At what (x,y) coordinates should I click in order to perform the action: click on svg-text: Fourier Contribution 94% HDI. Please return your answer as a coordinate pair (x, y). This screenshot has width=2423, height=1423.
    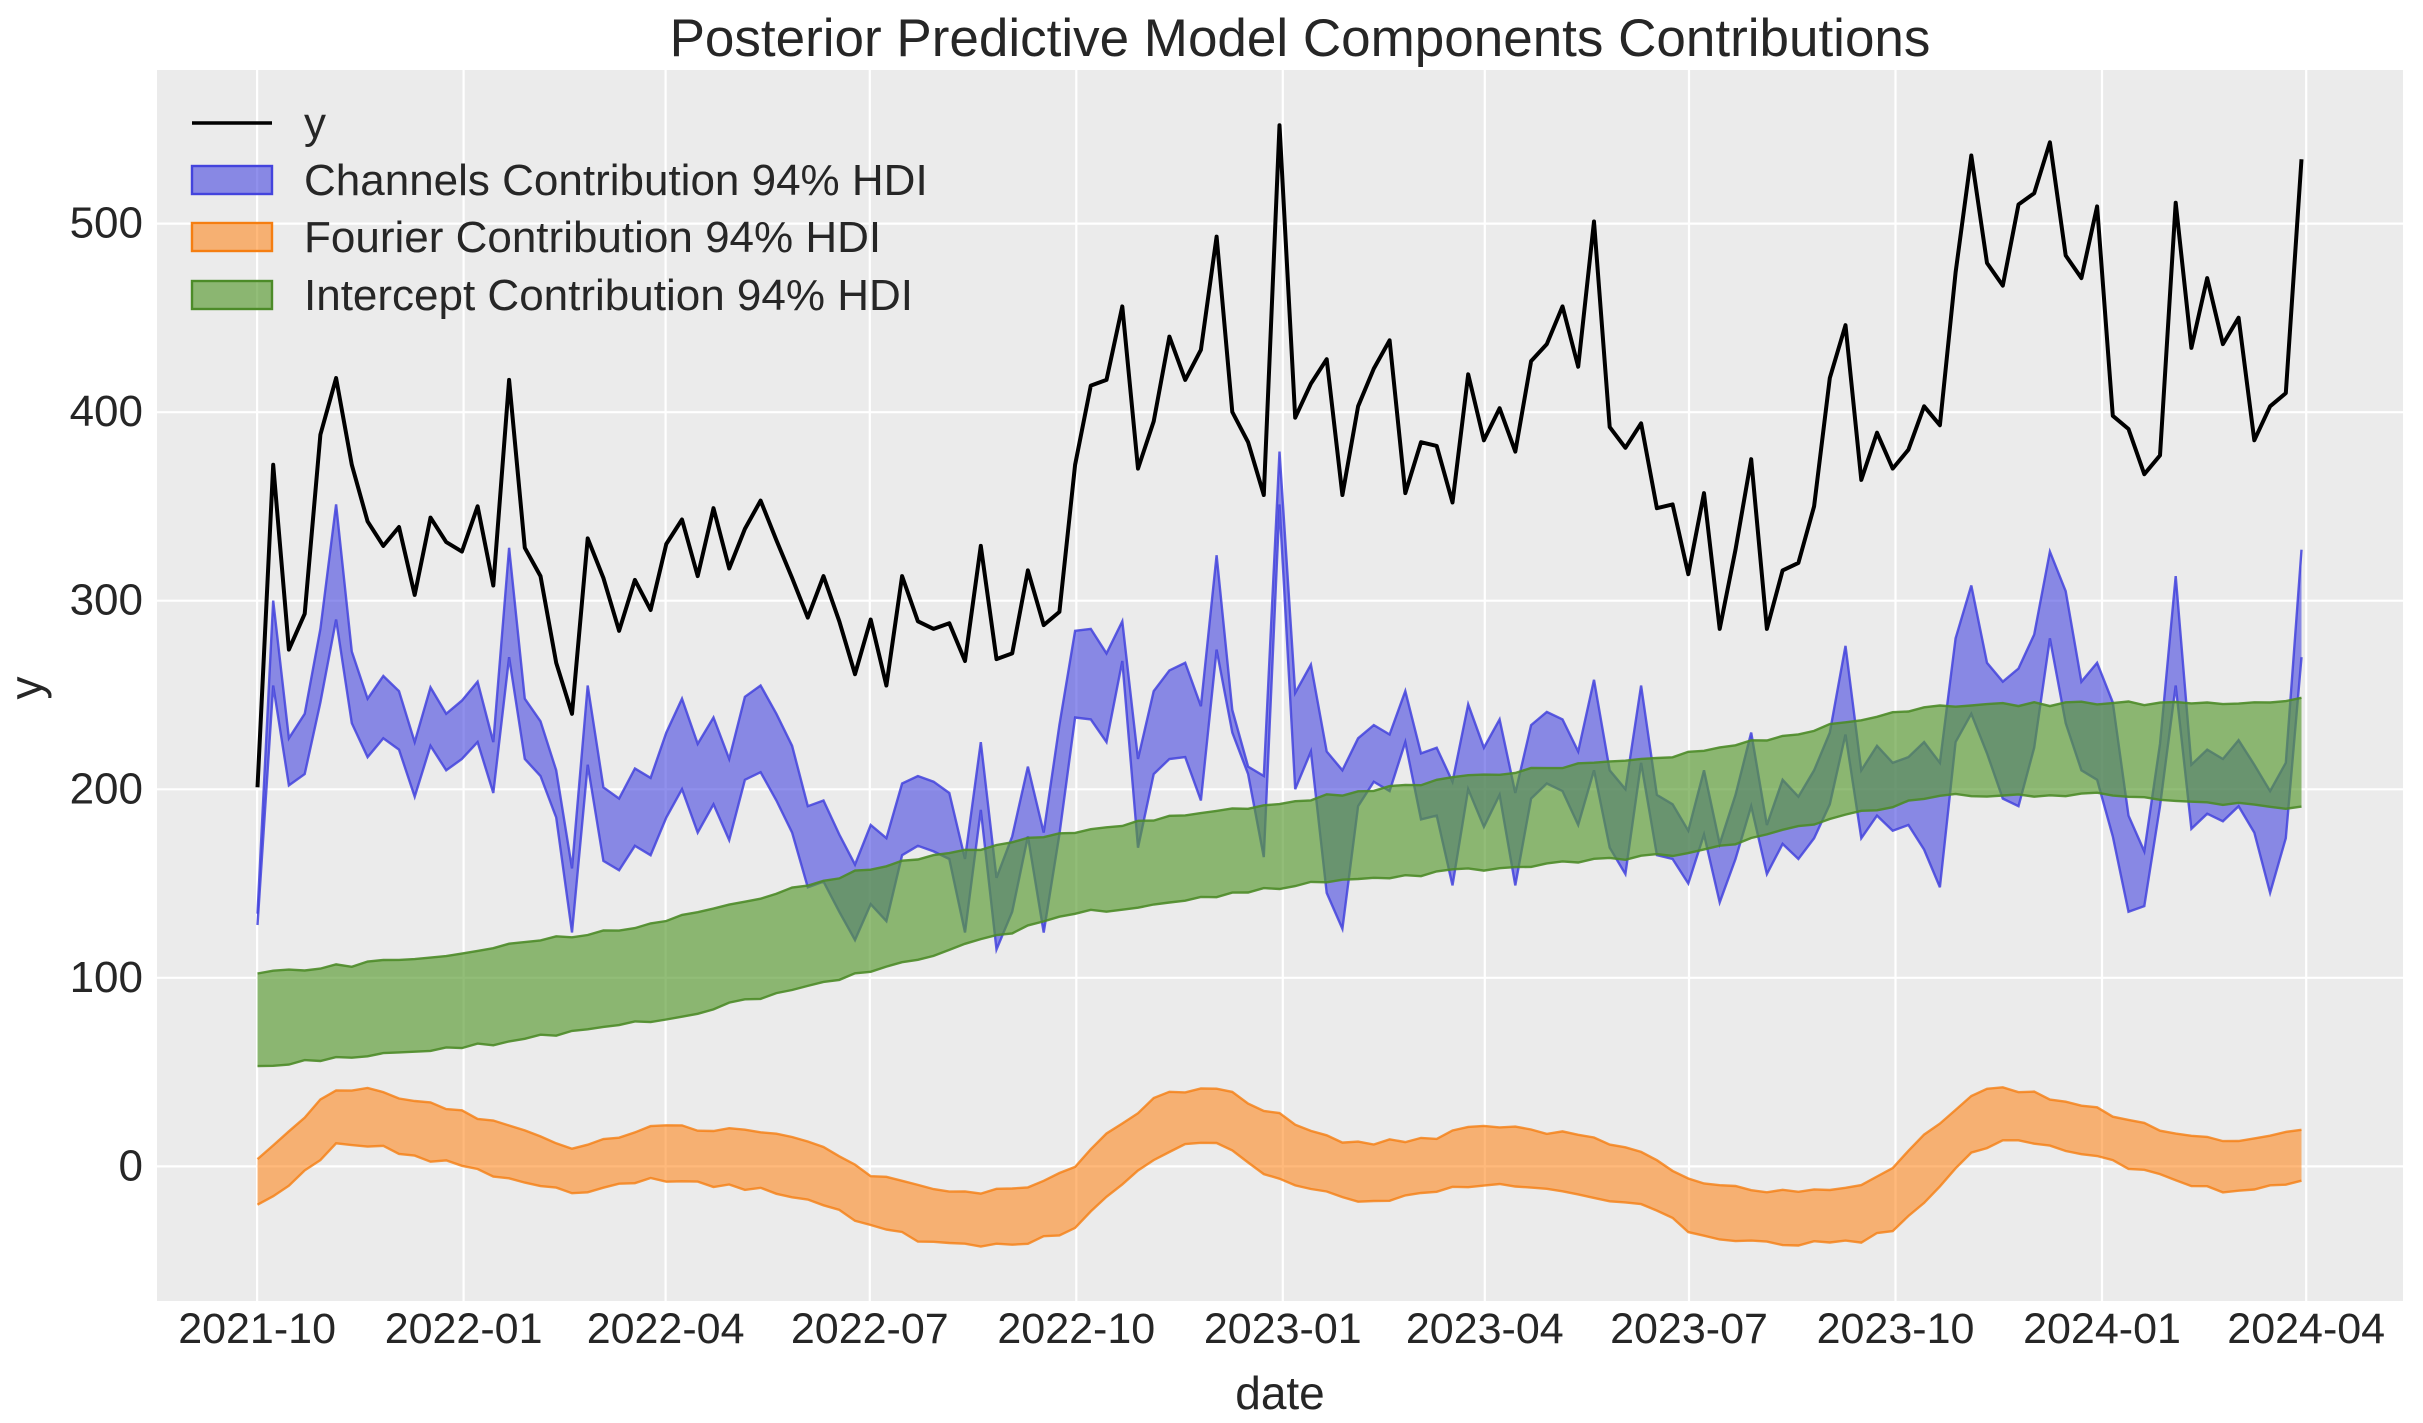
    Looking at the image, I should click on (592, 237).